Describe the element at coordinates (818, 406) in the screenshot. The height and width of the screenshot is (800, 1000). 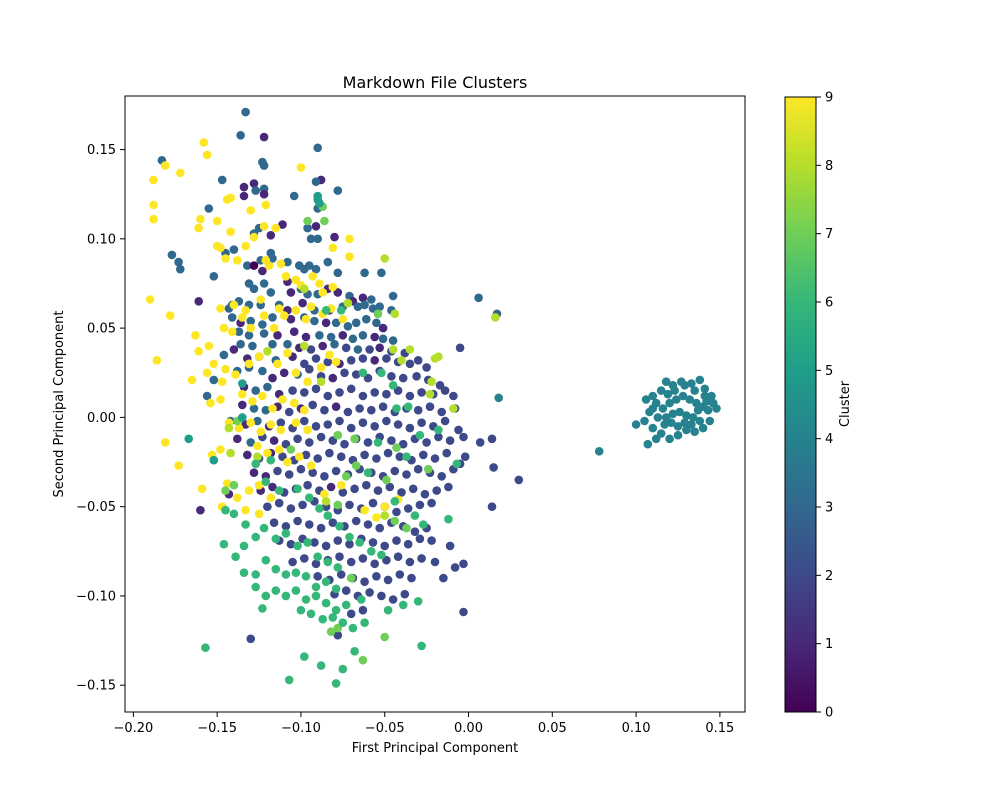
I see `colorbar: 0 1 2 3 4 5 6 7 8 9 Cluster` at that location.